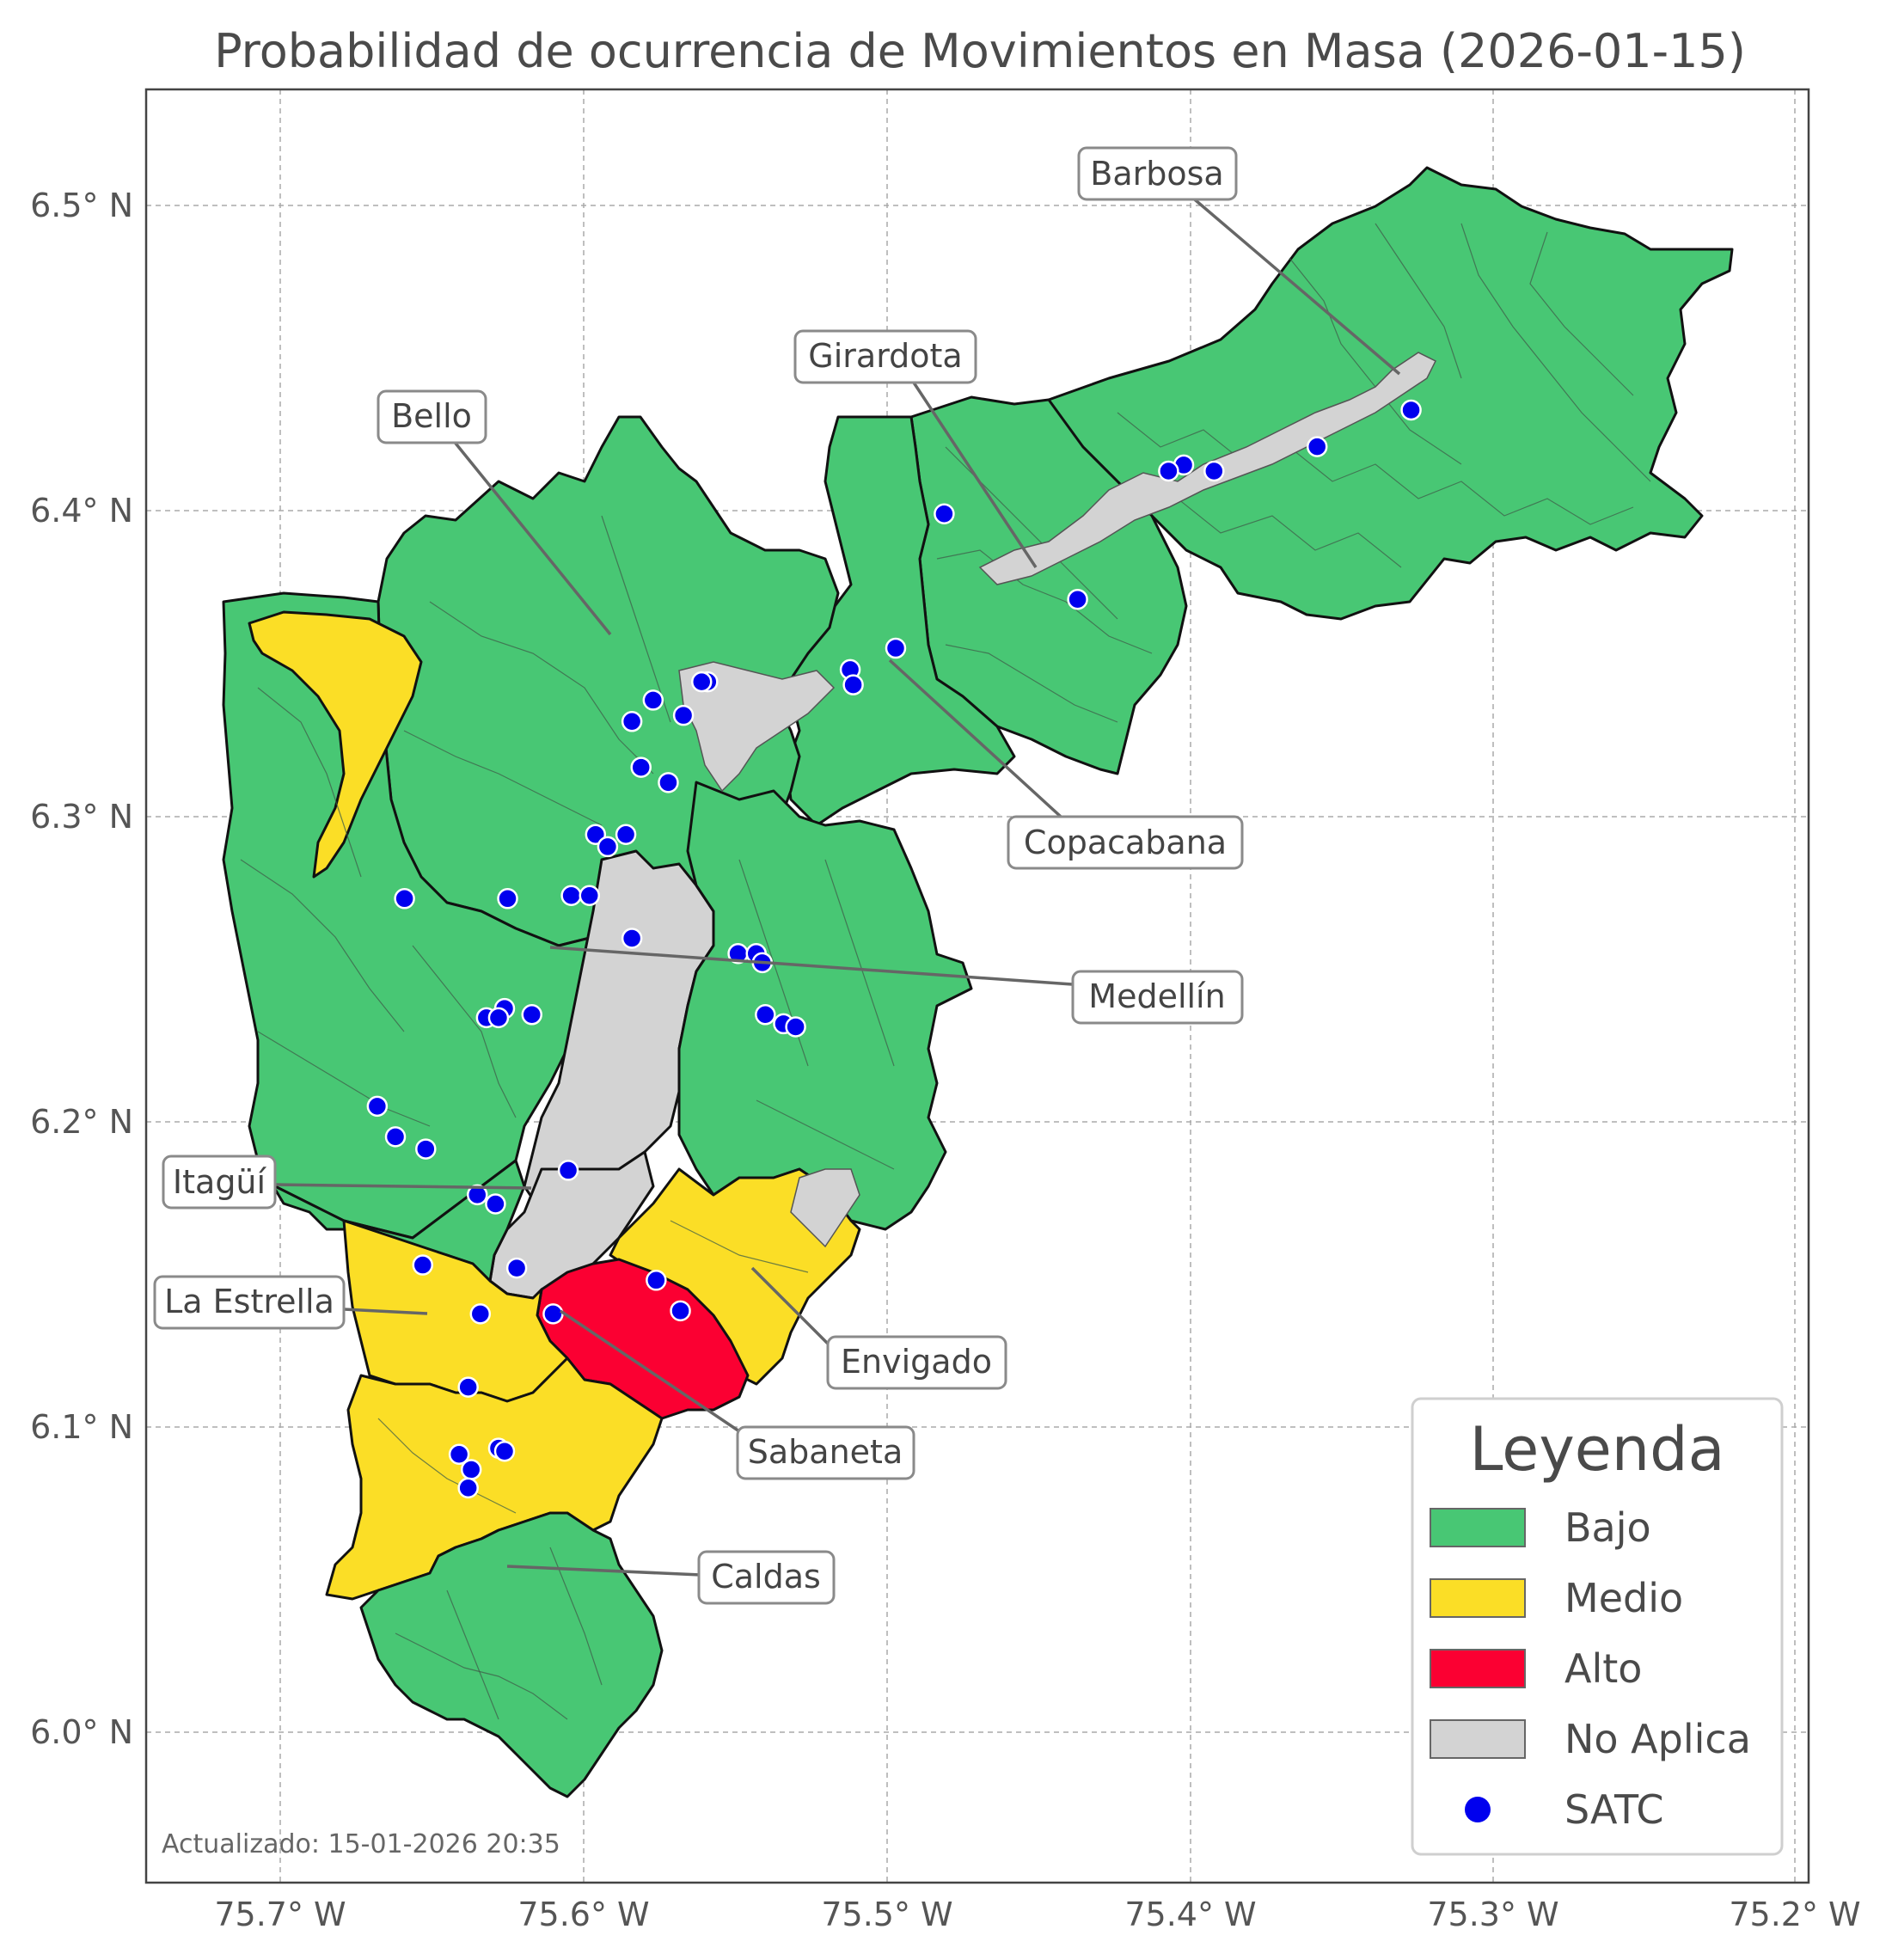 This screenshot has height=1960, width=1892. I want to click on region-west-medio, so click(335, 744).